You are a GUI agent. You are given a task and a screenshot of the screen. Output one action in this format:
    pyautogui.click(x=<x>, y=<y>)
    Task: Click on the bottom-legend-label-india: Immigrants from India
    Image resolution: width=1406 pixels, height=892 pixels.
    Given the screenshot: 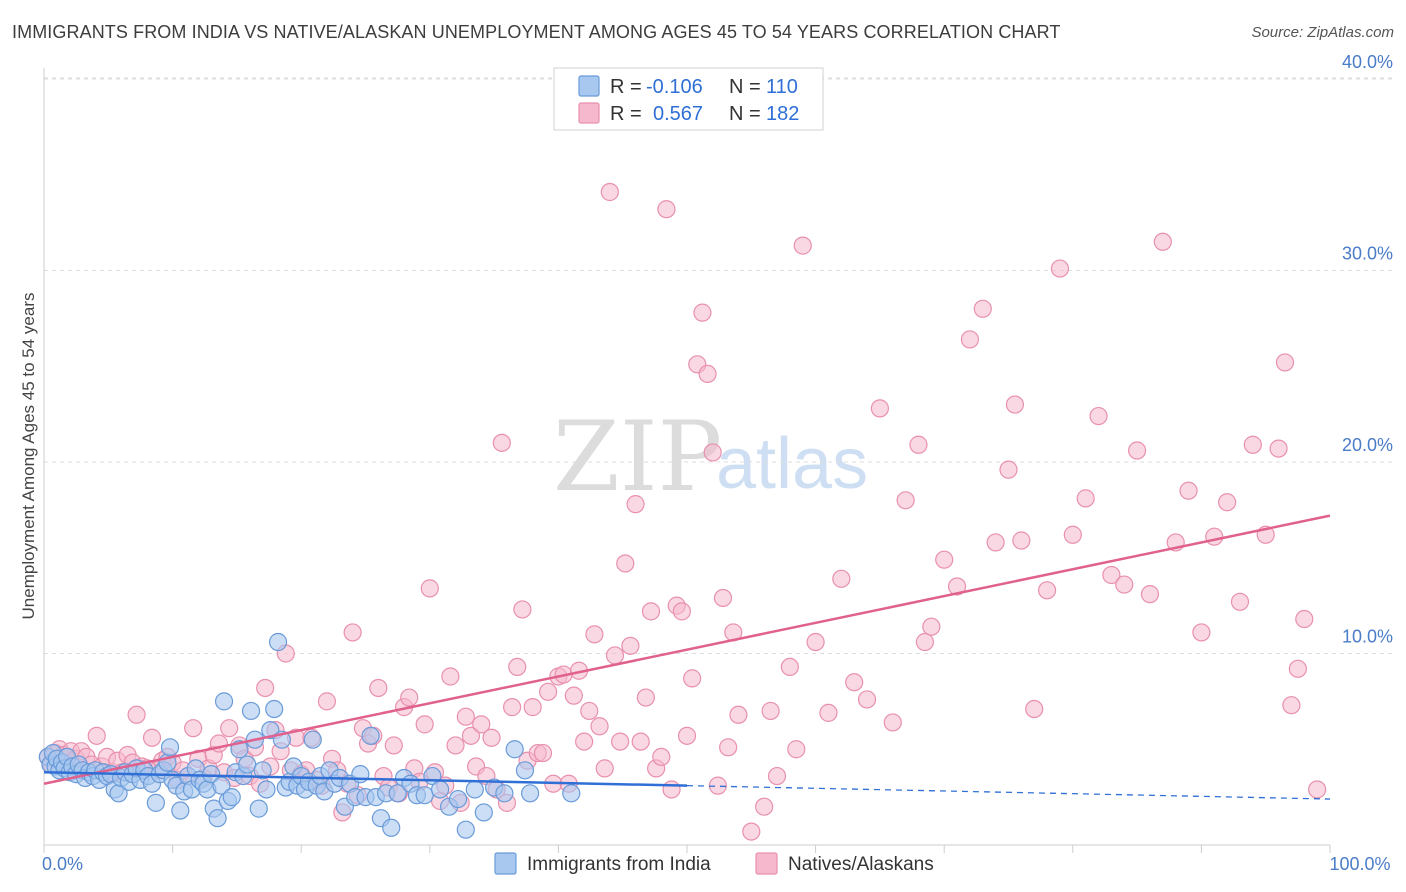 What is the action you would take?
    pyautogui.click(x=619, y=864)
    